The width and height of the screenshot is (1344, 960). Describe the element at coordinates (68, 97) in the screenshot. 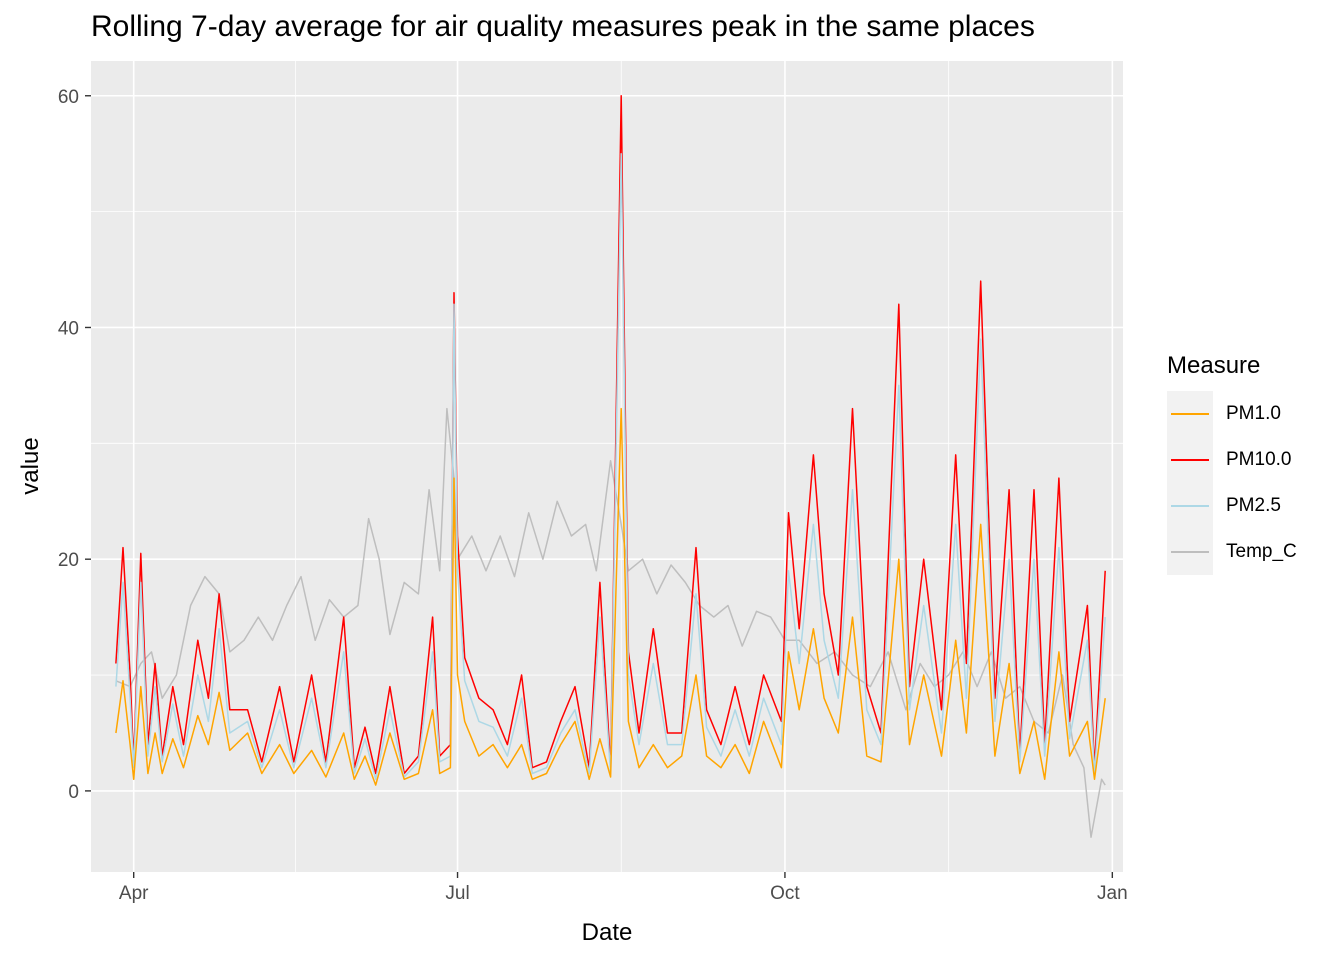

I see `y-tick-label: 60` at that location.